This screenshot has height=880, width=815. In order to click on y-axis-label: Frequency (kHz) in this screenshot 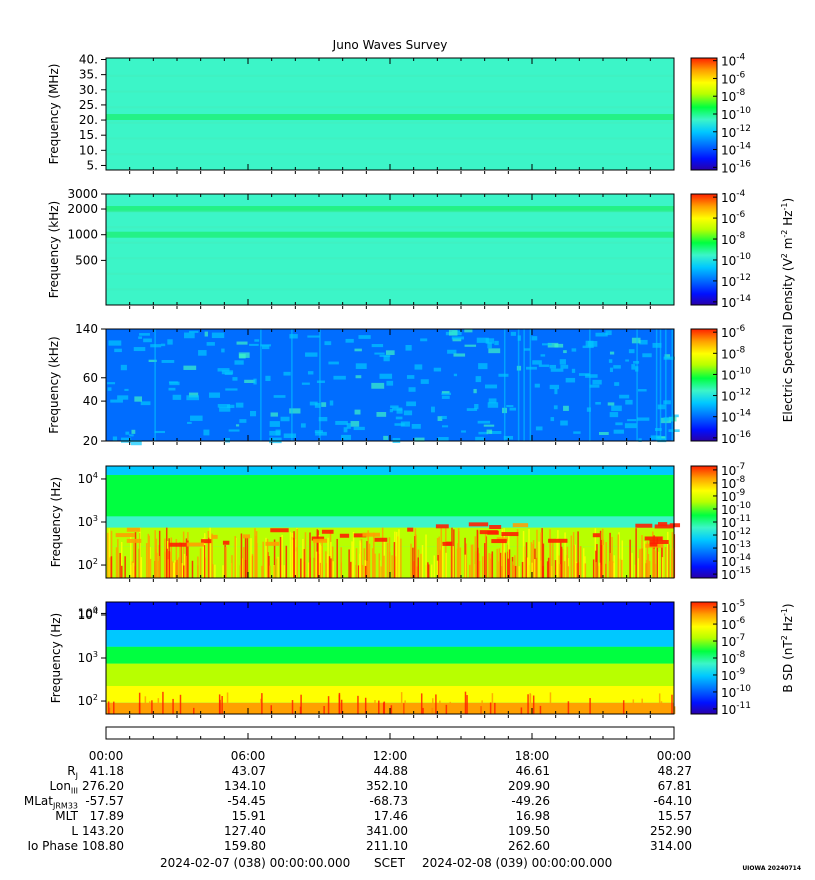, I will do `click(54, 249)`.